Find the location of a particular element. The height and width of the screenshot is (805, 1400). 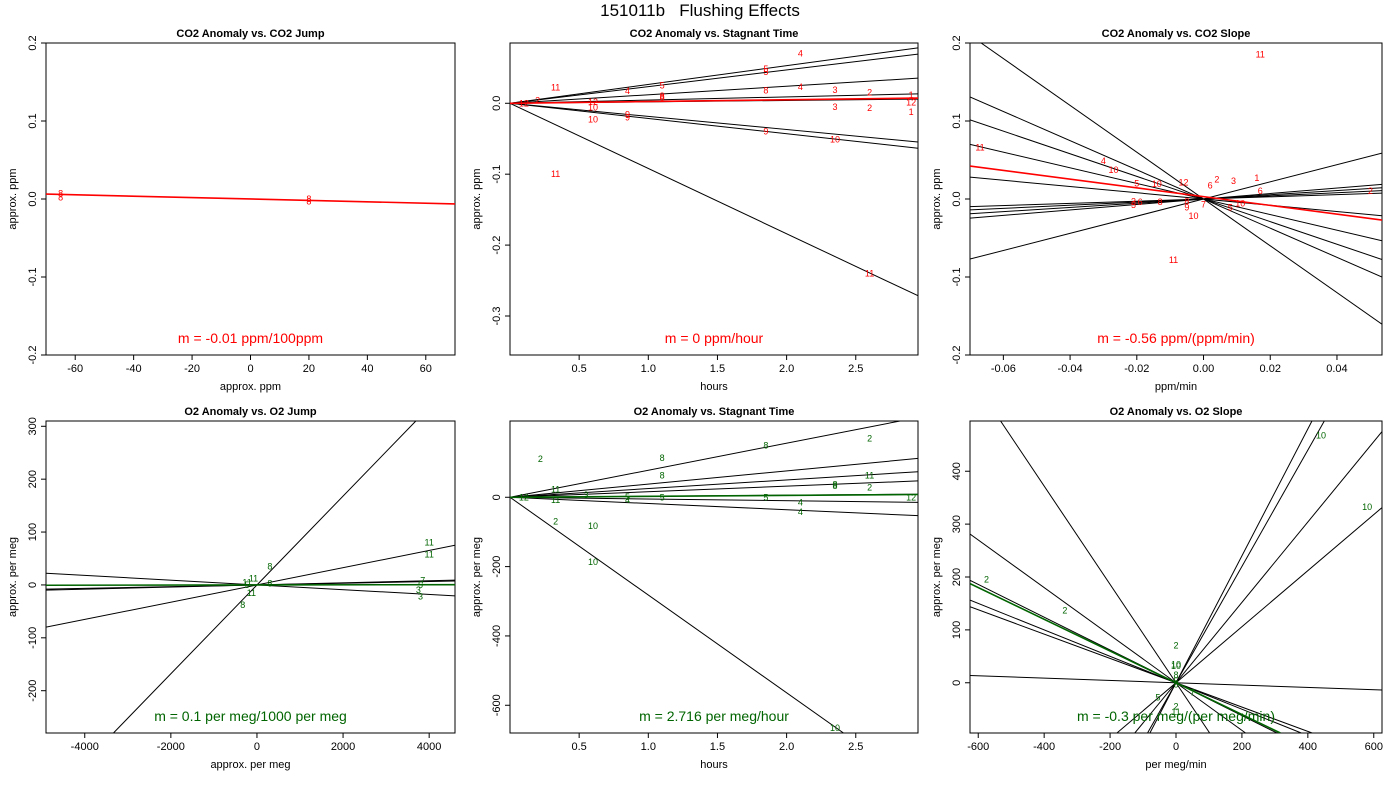

slope-annotation: m = -0.56 ppm/(ppm/min) is located at coordinates (1176, 338).